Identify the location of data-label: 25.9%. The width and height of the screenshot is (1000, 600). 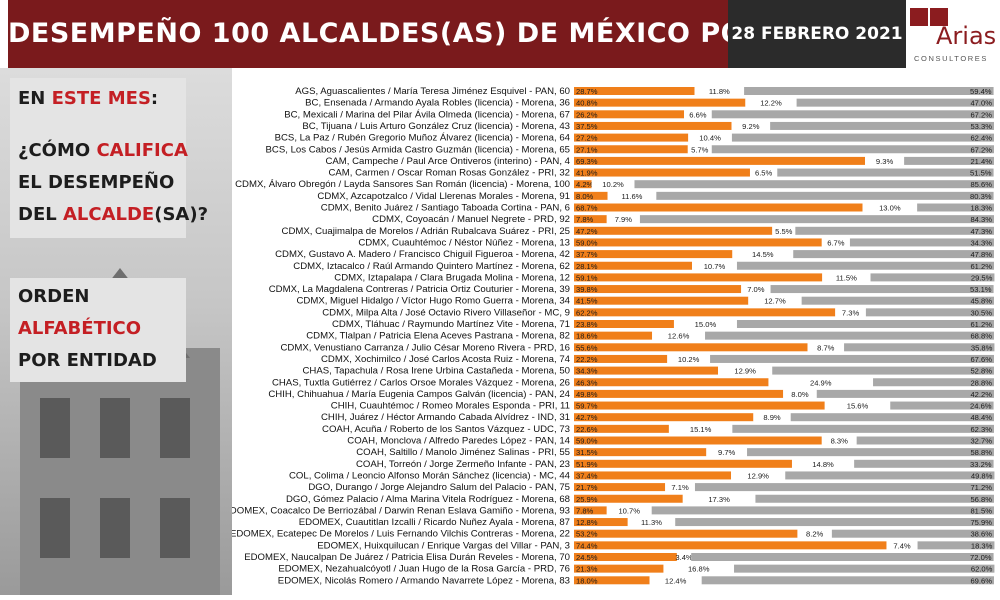
(587, 499).